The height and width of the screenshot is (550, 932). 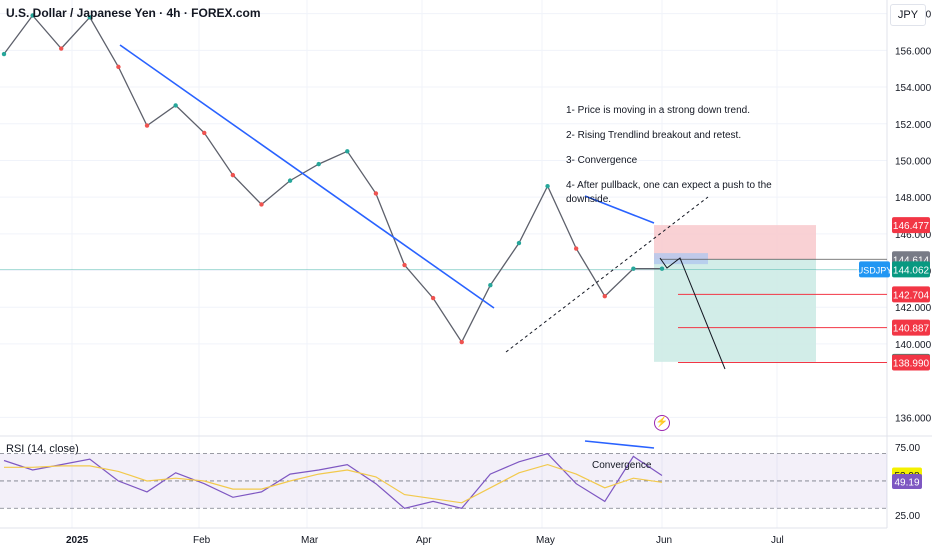 I want to click on time-tick-label: Mar, so click(x=310, y=540).